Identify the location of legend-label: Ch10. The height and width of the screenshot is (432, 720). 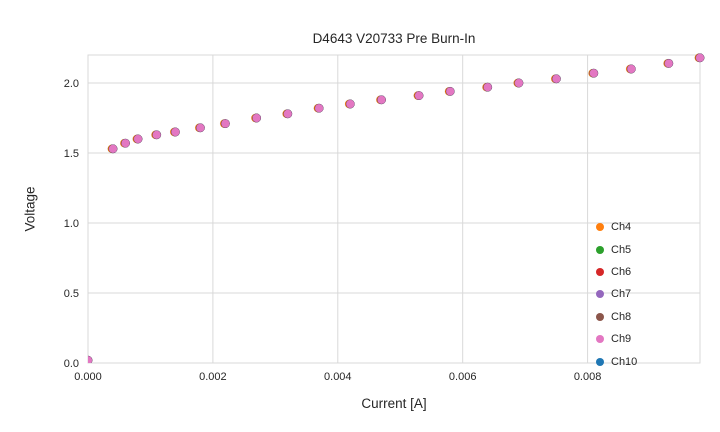
(624, 361).